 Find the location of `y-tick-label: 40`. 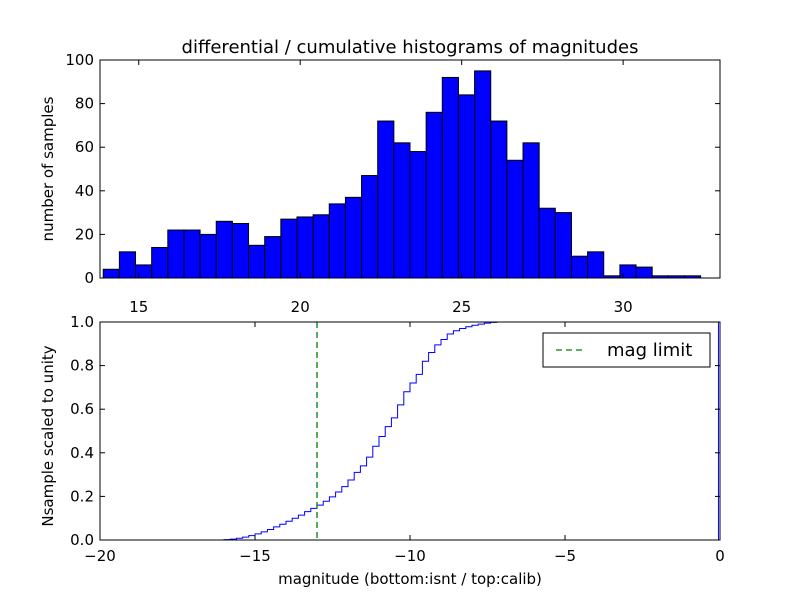

y-tick-label: 40 is located at coordinates (84, 191).